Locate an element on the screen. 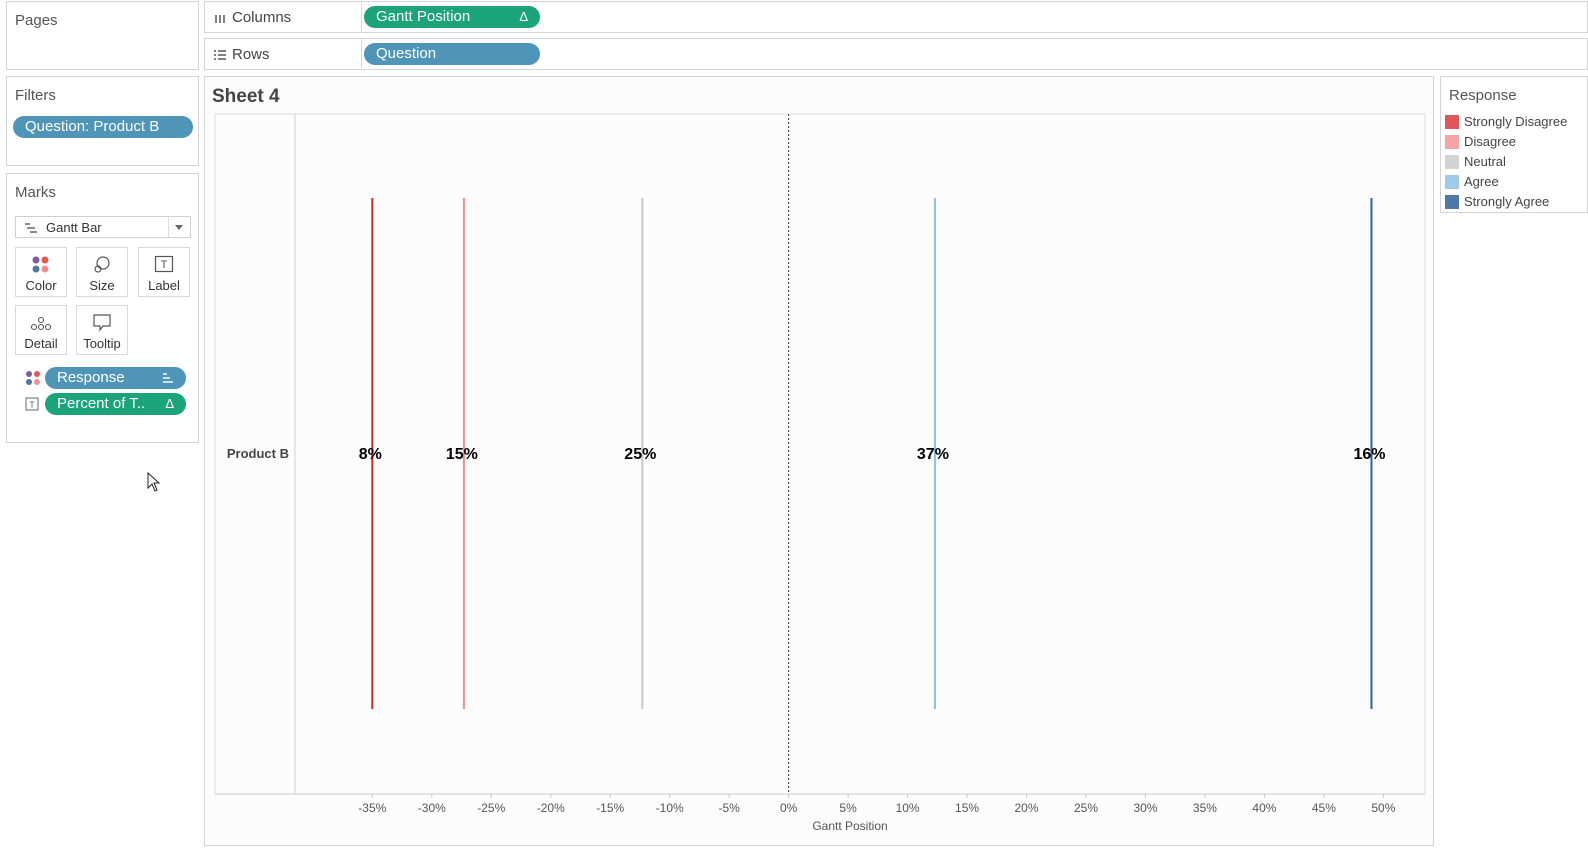  size-label: Size is located at coordinates (102, 285).